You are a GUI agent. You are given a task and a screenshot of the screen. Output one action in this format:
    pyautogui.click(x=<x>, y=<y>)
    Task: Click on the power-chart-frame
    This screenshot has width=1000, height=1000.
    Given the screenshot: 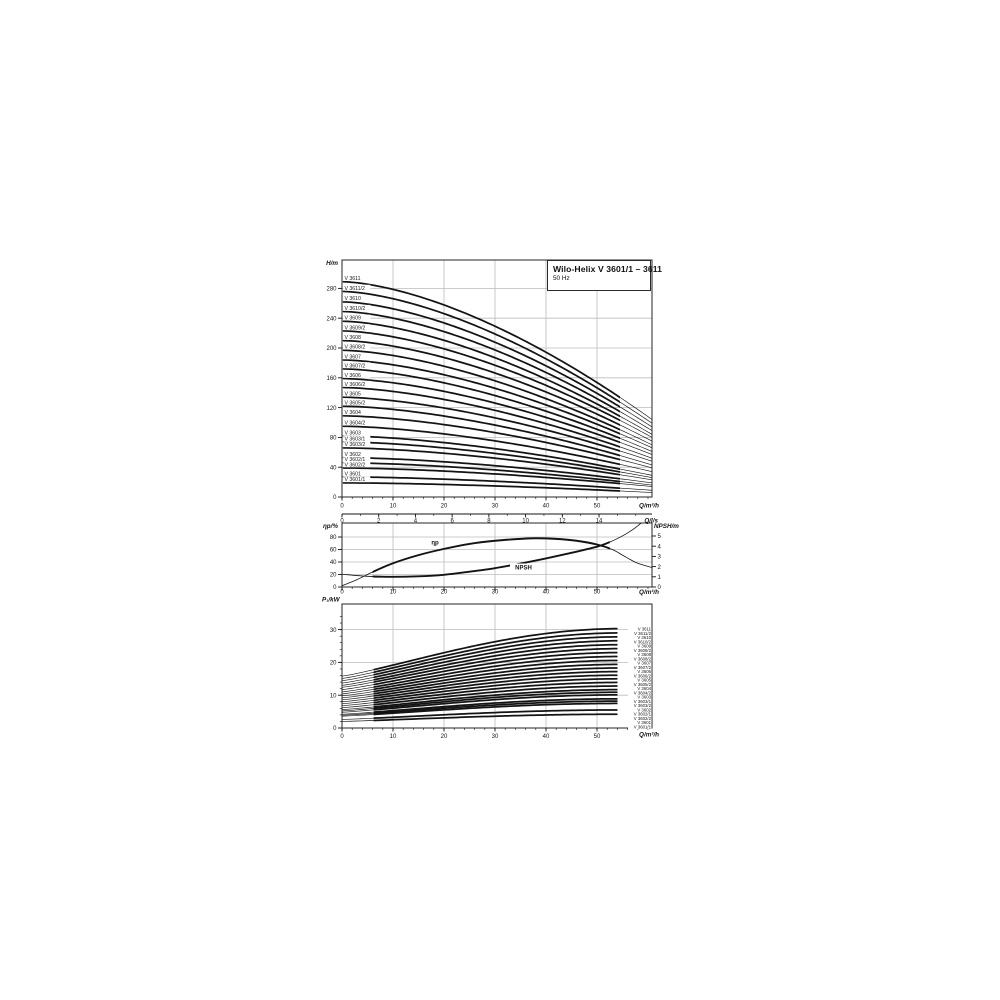 What is the action you would take?
    pyautogui.click(x=497, y=666)
    